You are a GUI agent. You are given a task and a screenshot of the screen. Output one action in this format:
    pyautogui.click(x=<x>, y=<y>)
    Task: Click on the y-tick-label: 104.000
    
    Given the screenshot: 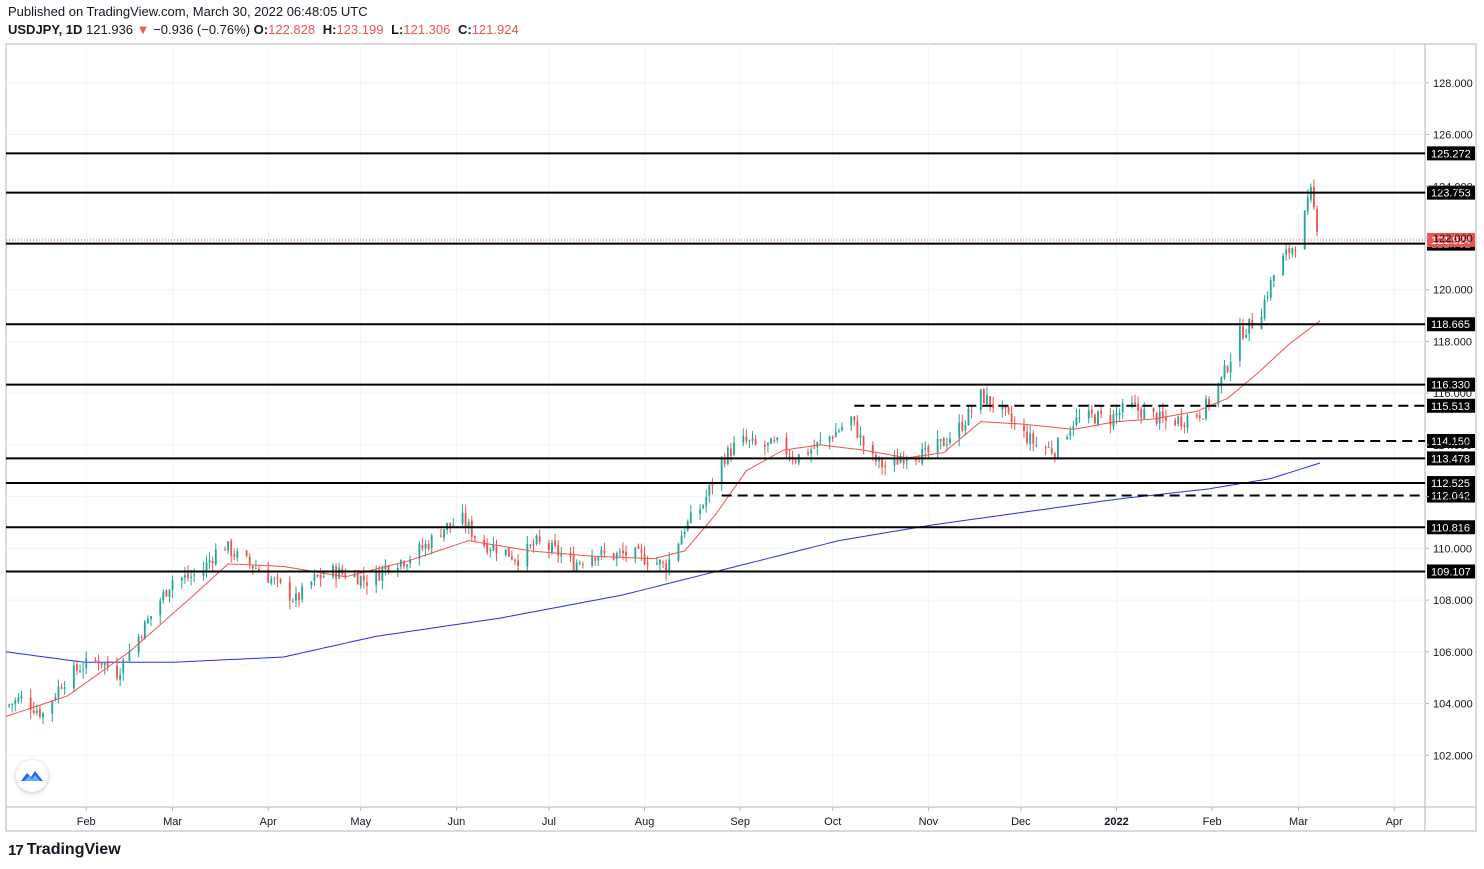 What is the action you would take?
    pyautogui.click(x=1453, y=705)
    